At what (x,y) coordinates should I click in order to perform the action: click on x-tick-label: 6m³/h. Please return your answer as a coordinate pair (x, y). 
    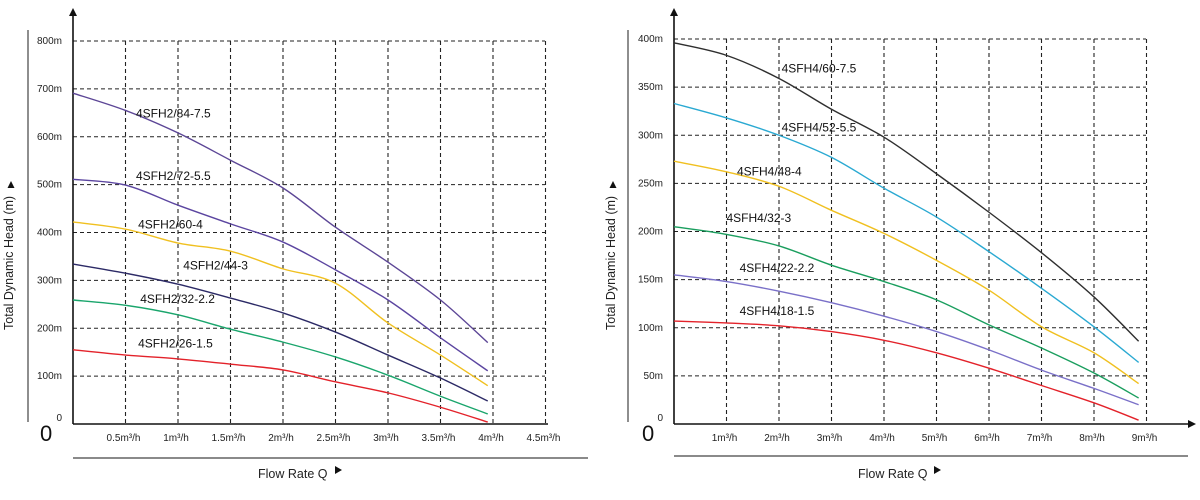
    Looking at the image, I should click on (987, 438).